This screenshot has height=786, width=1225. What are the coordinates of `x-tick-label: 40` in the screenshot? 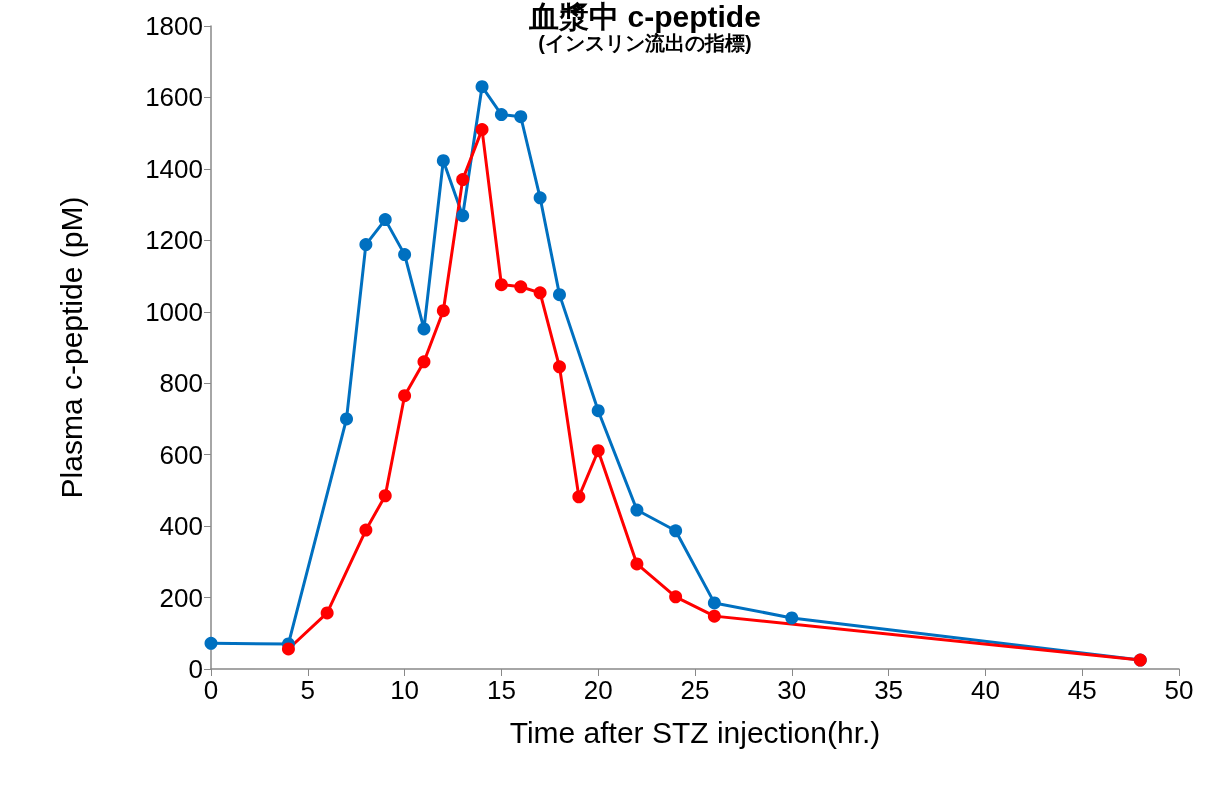 It's located at (985, 690).